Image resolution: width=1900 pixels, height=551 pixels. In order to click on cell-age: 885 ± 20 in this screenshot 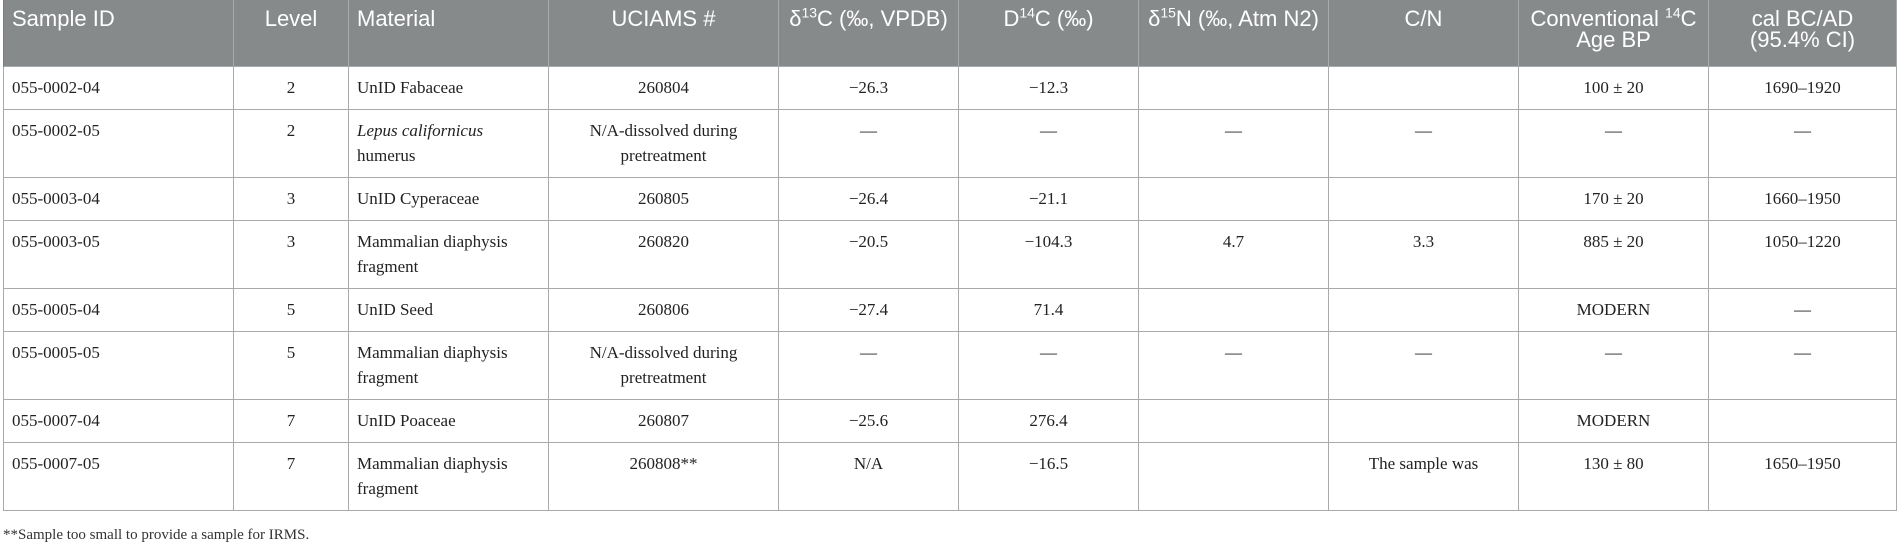, I will do `click(1613, 254)`.